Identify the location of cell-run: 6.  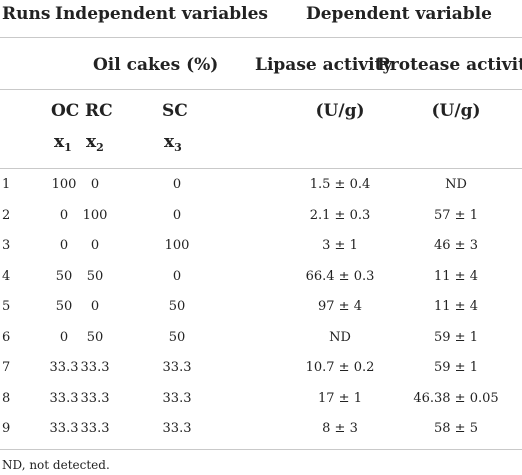
(6, 337).